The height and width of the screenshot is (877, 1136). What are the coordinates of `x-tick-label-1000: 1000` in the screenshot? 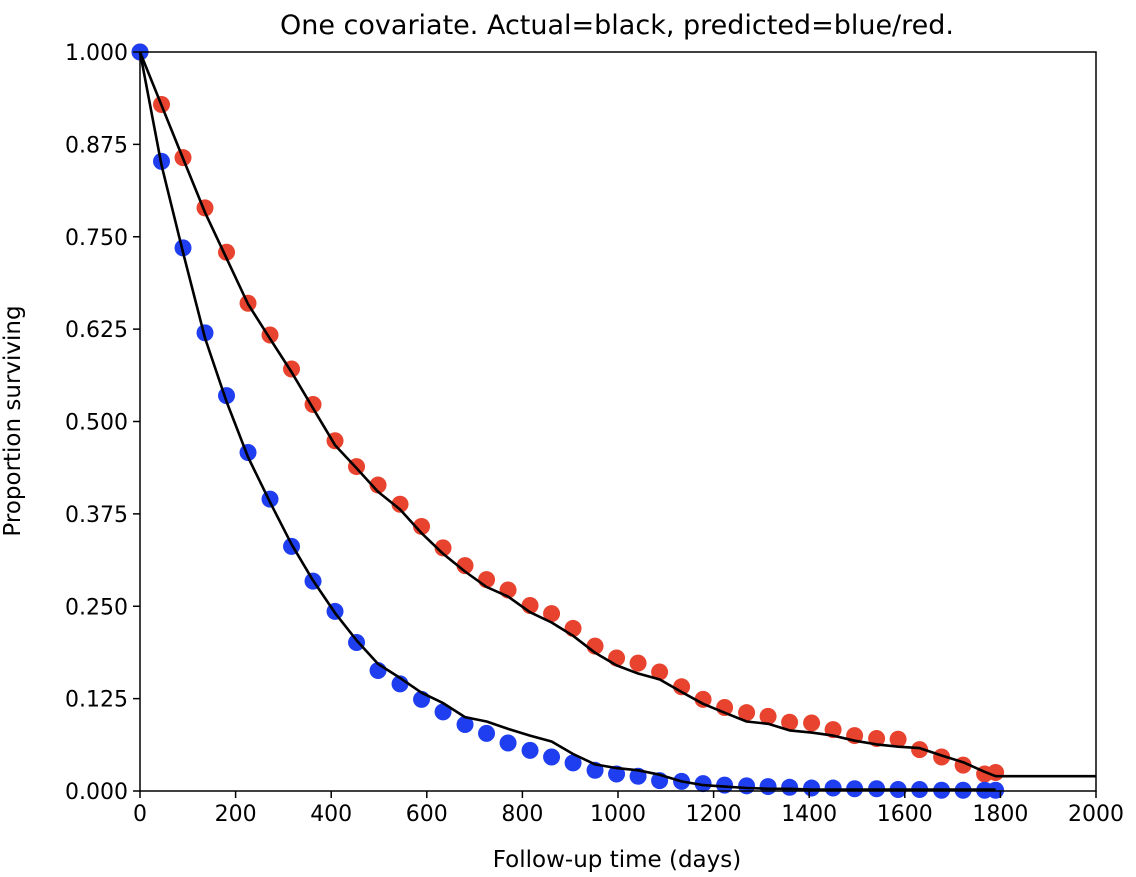 It's located at (618, 814).